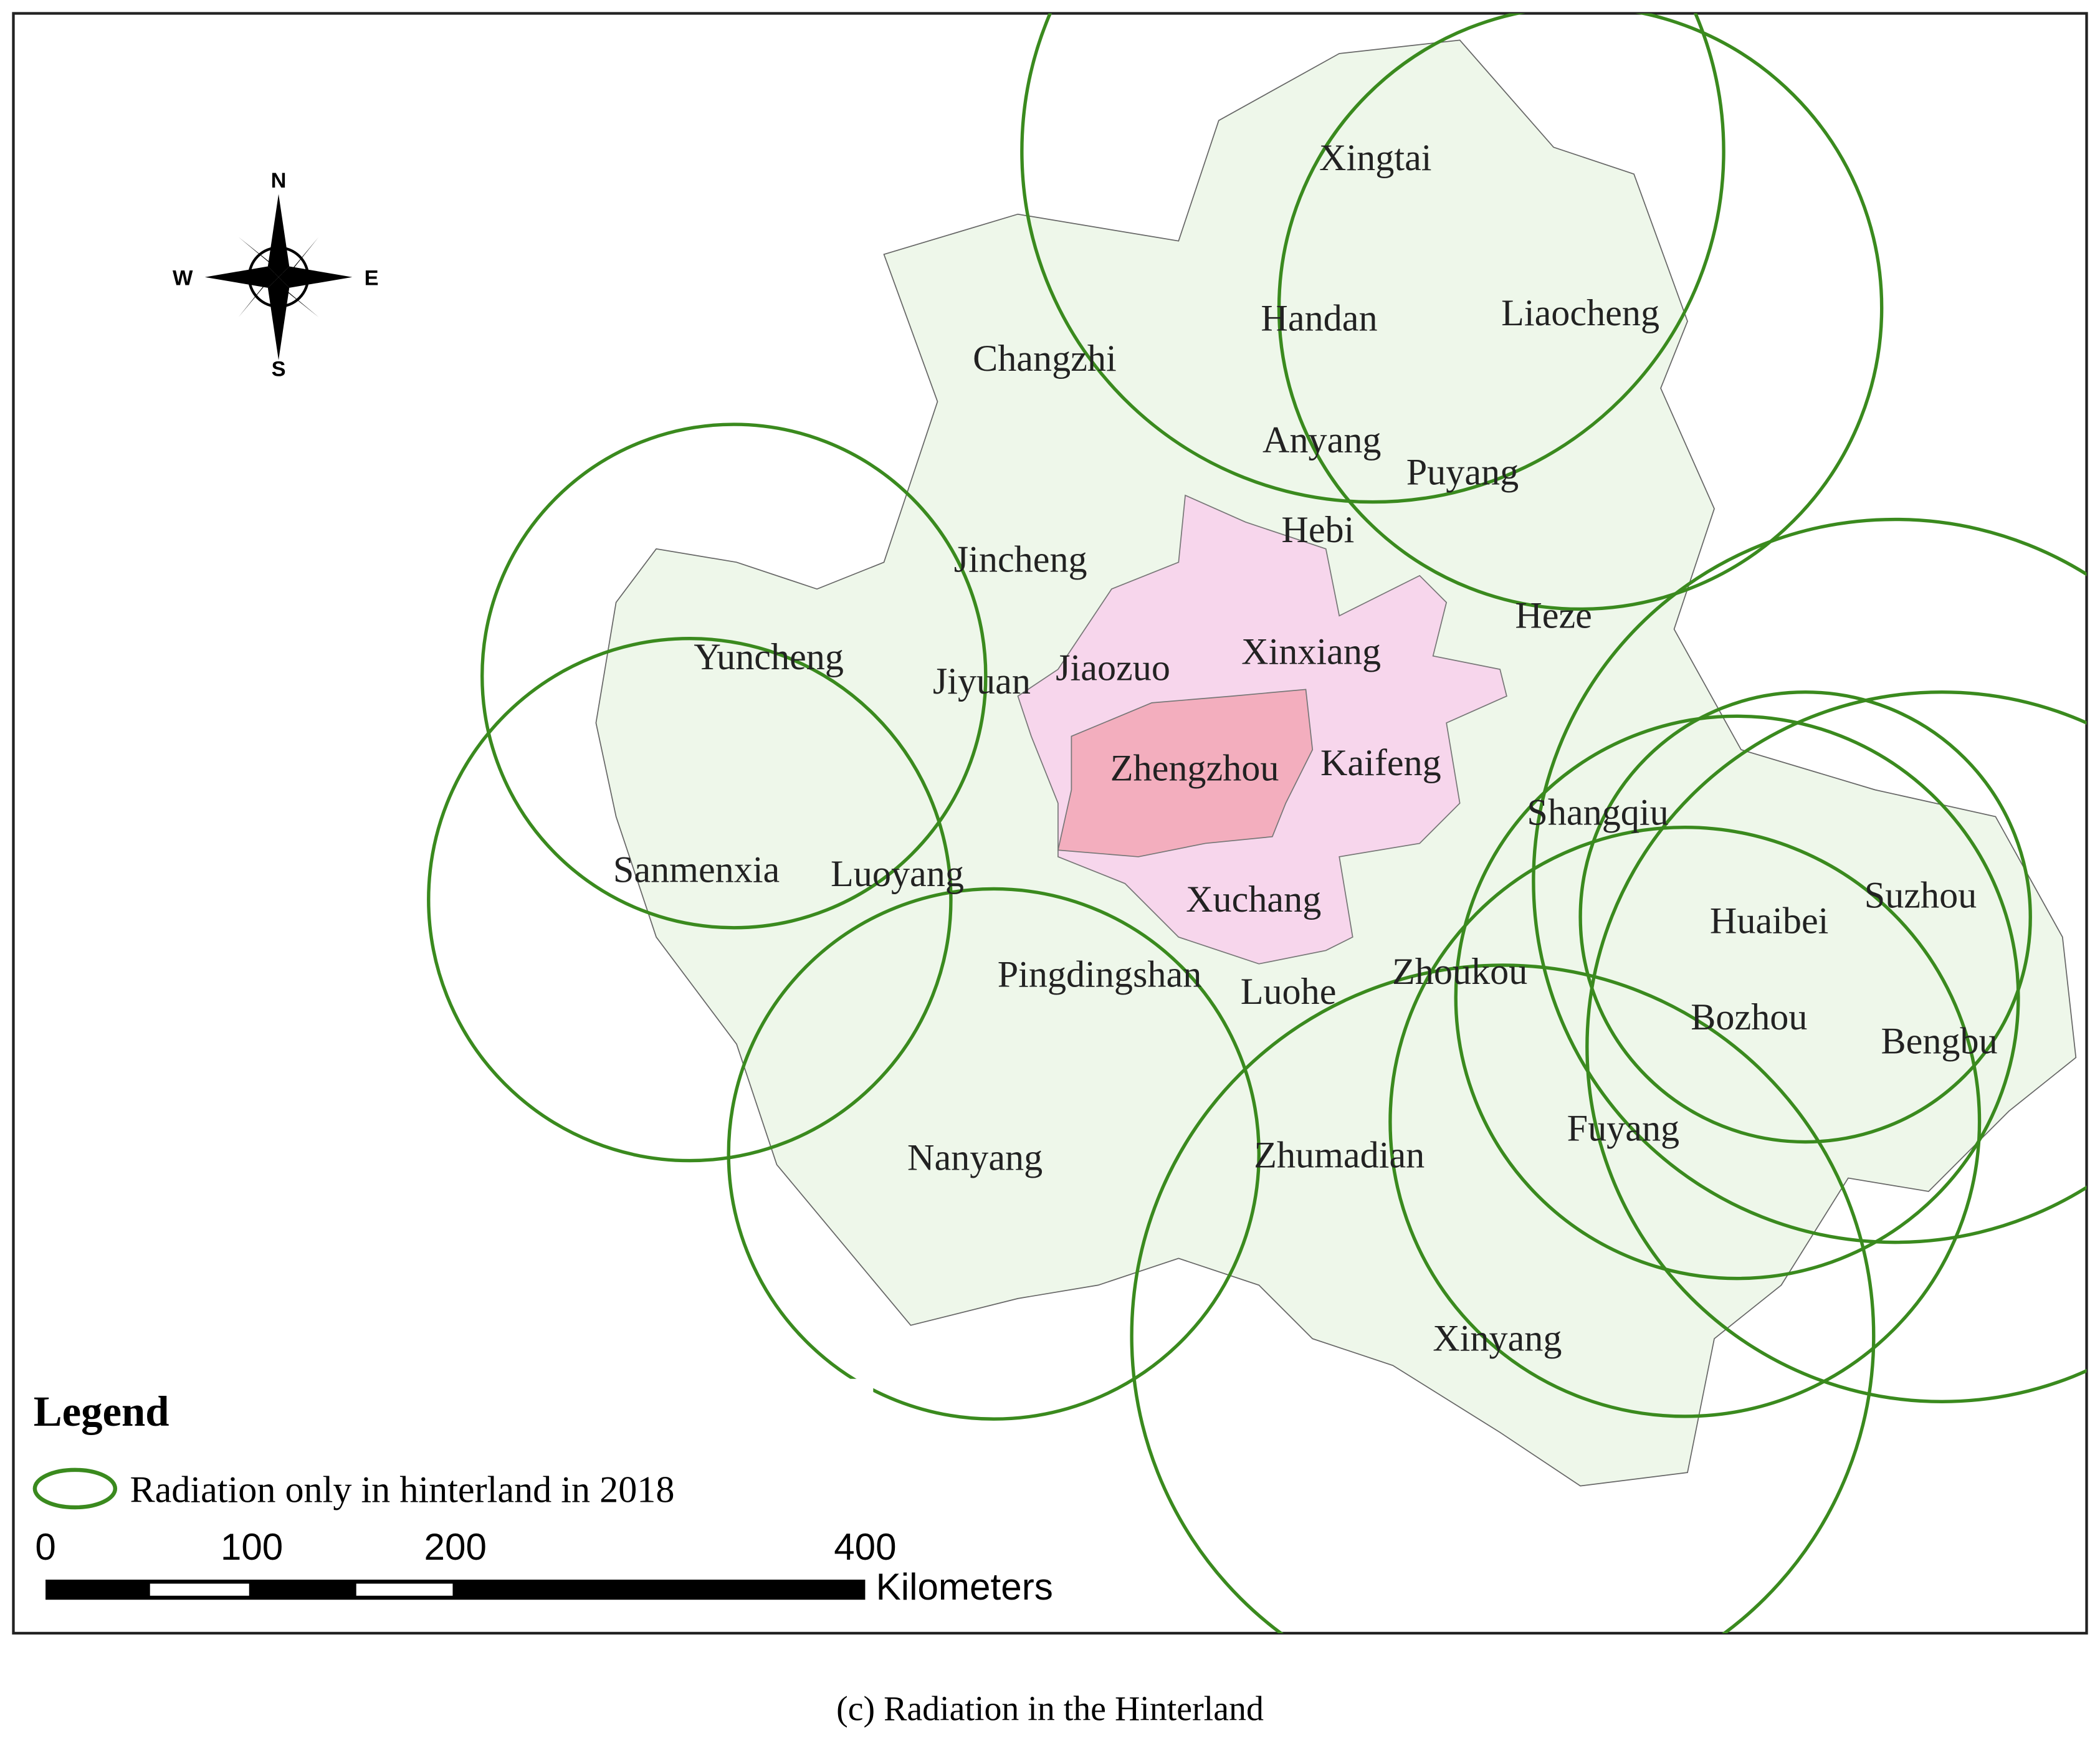 The width and height of the screenshot is (2100, 1751). Describe the element at coordinates (1749, 1017) in the screenshot. I see `city-label: Bozhou` at that location.